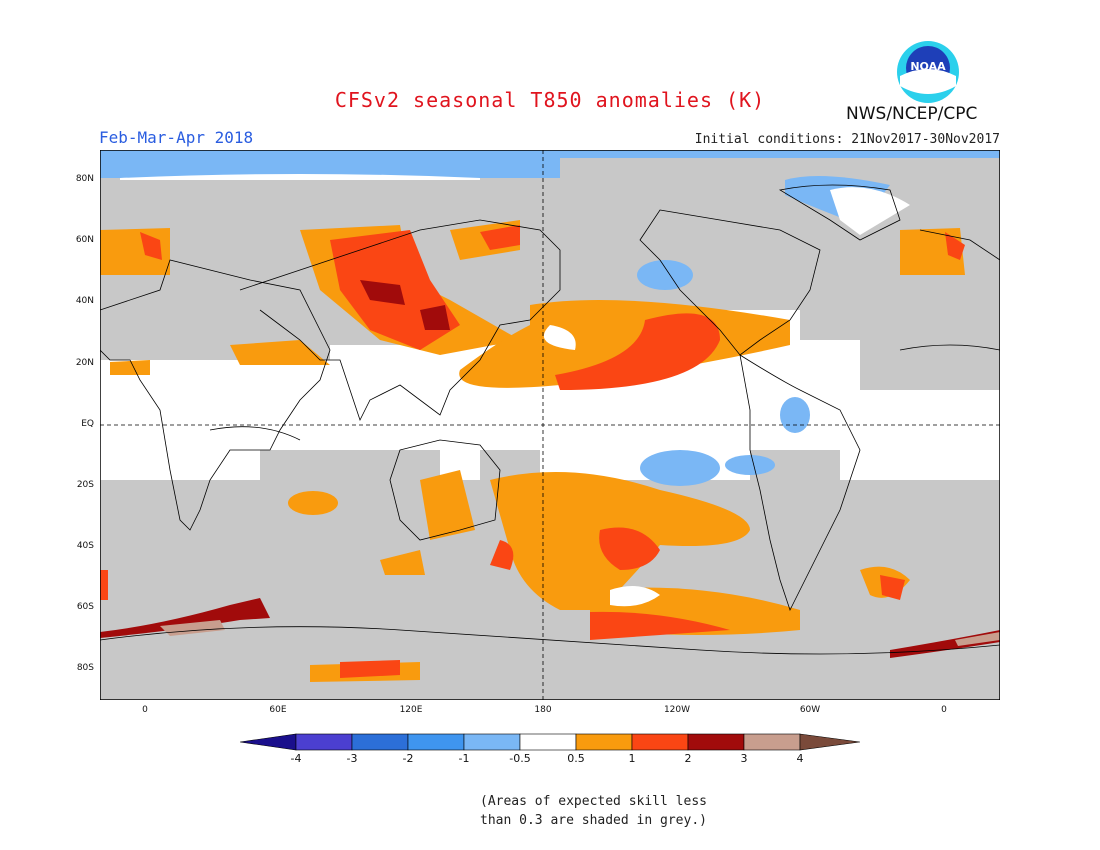 Image resolution: width=1100 pixels, height=850 pixels. Describe the element at coordinates (84, 240) in the screenshot. I see `lat-label-60n: 60N` at that location.